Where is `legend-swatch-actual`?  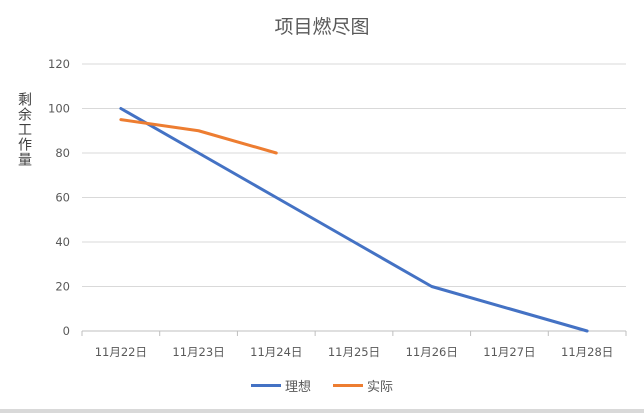
legend-swatch-actual is located at coordinates (348, 385).